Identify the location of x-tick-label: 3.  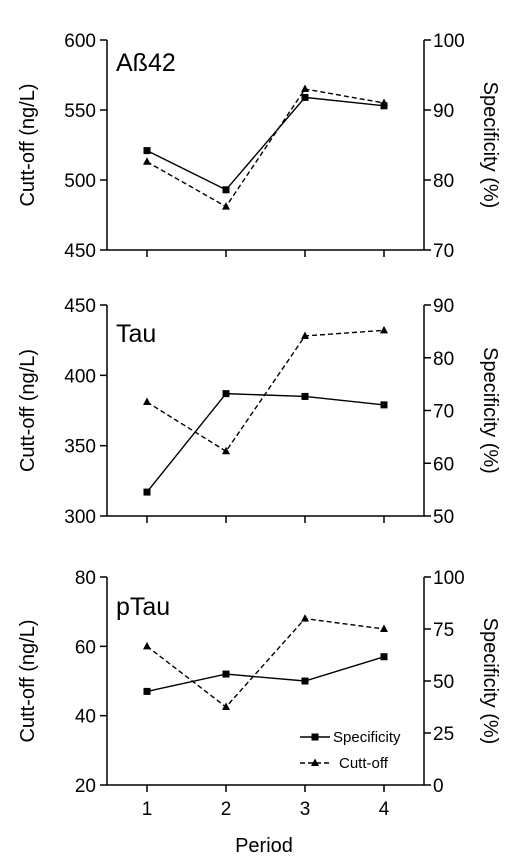
(305, 809).